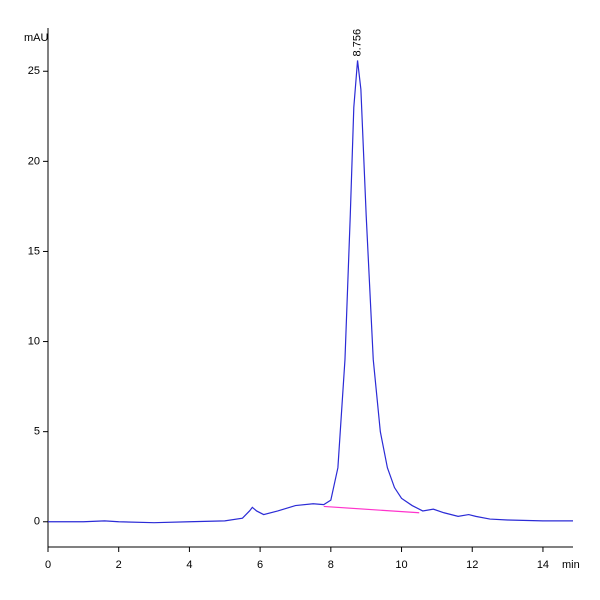 Image resolution: width=600 pixels, height=600 pixels. What do you see at coordinates (34, 71) in the screenshot?
I see `y-tick-label: 25` at bounding box center [34, 71].